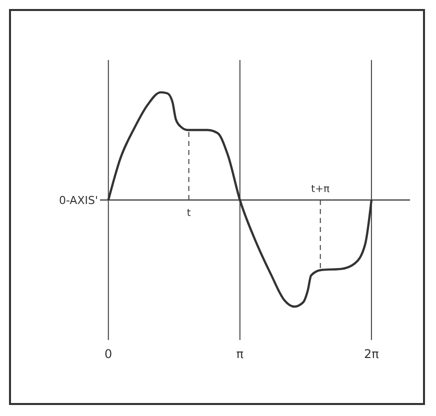 Image resolution: width=436 pixels, height=416 pixels. Describe the element at coordinates (108, 354) in the screenshot. I see `x-tick-label: 0` at that location.